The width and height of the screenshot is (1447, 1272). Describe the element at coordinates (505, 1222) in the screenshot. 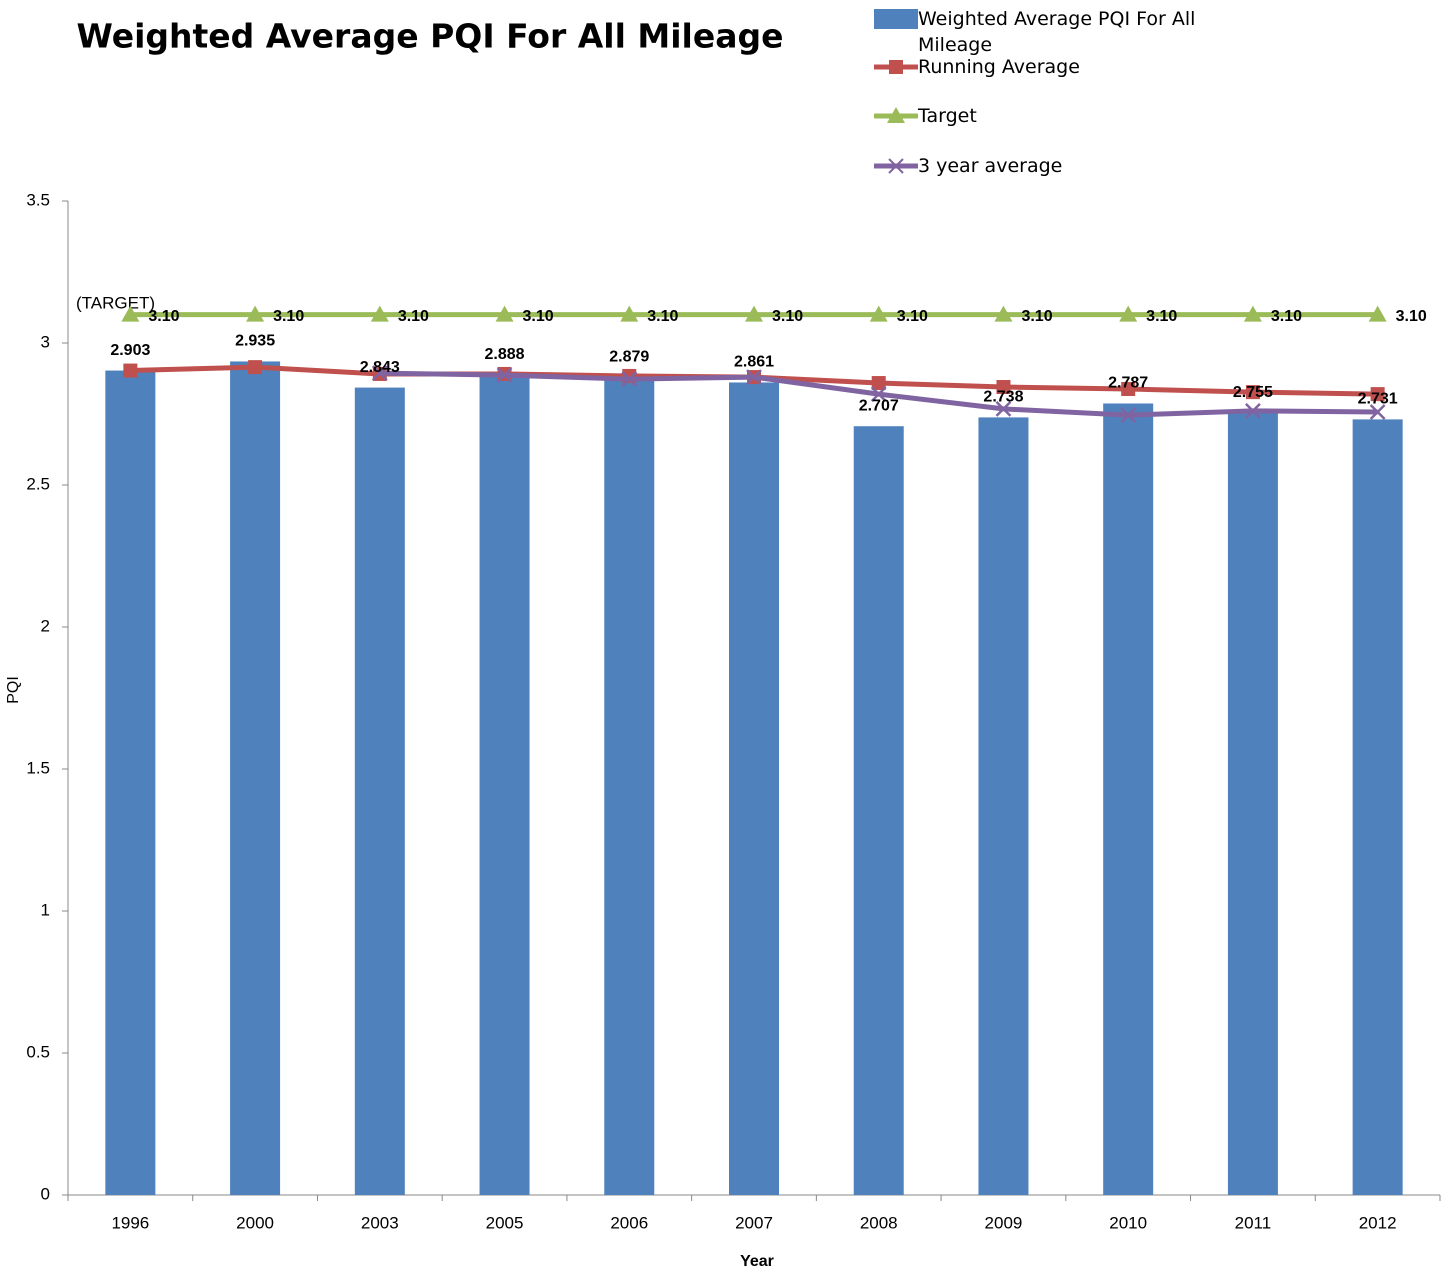

I see `x-tick-label: 2005` at that location.